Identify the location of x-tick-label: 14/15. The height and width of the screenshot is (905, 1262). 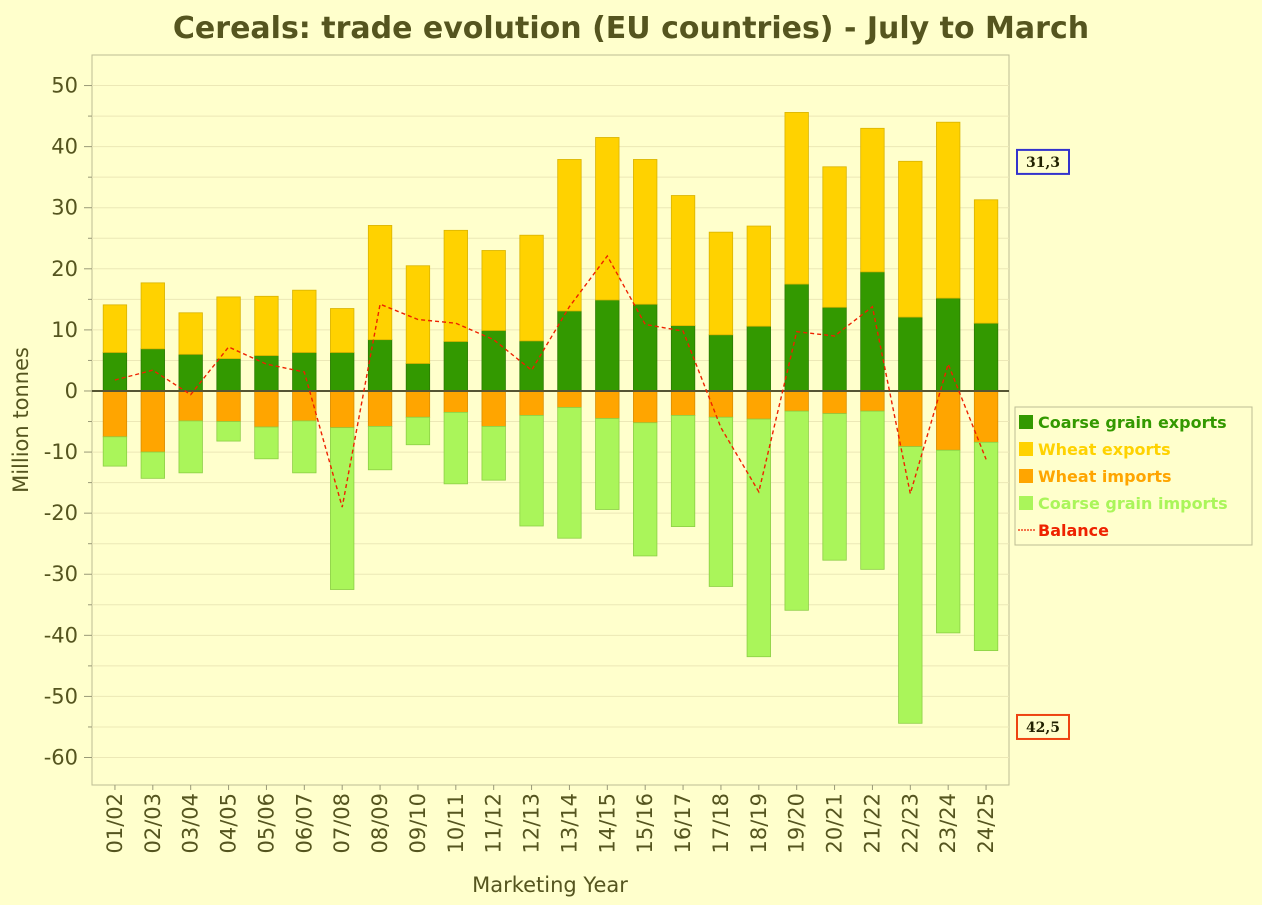
(607, 823).